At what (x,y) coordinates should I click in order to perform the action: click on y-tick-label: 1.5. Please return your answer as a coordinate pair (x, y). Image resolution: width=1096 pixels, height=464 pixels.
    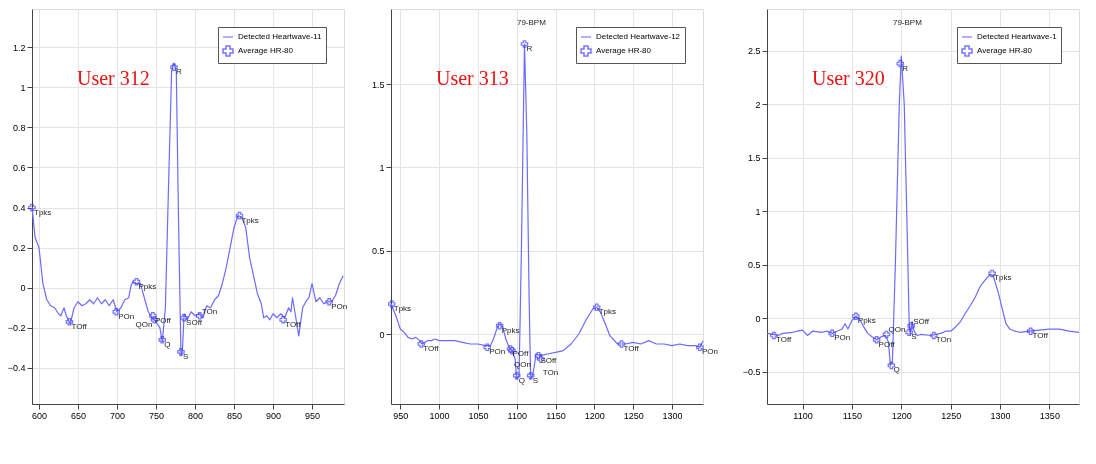
    Looking at the image, I should click on (378, 84).